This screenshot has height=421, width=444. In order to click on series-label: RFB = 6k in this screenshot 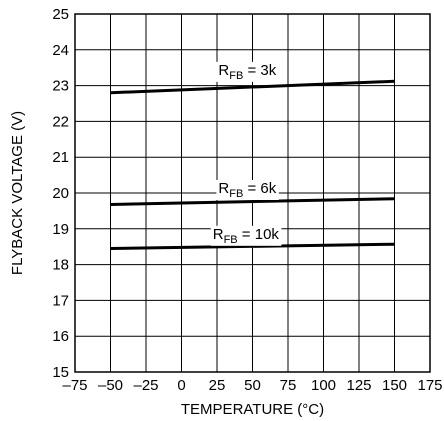, I will do `click(247, 190)`.